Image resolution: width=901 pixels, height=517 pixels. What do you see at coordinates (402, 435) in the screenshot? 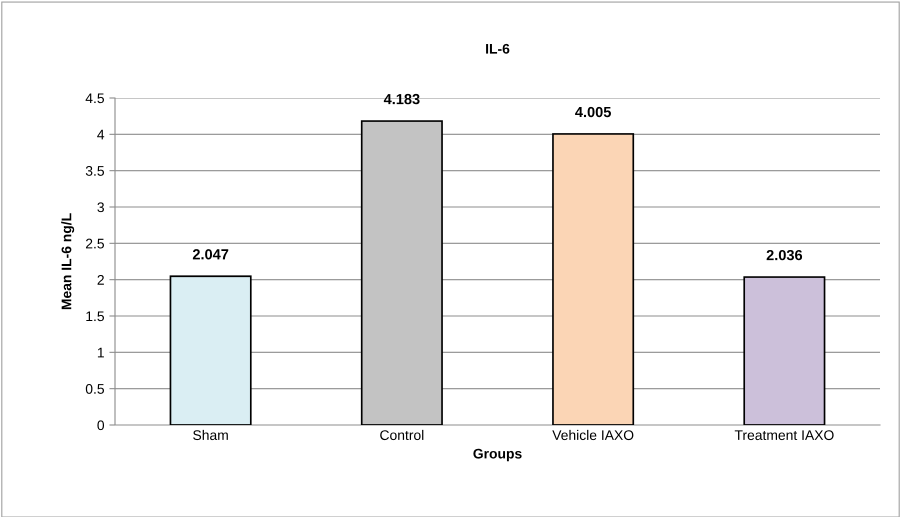
I see `x-tick-label: Control` at bounding box center [402, 435].